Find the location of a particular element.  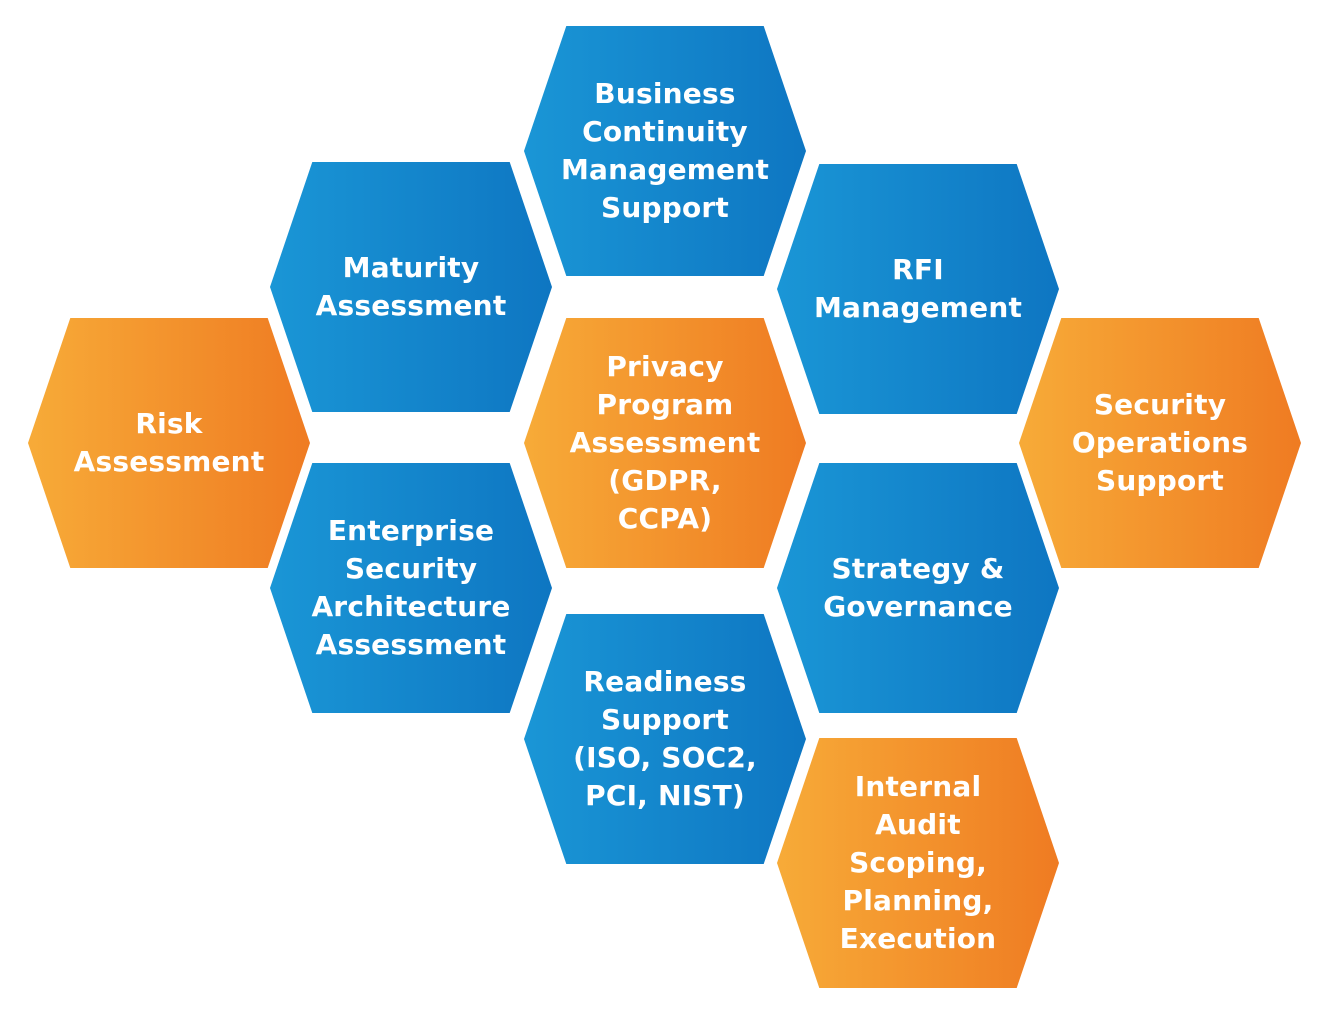

hexagon-business-continuity-management: Business Continuity Management Support is located at coordinates (665, 151).